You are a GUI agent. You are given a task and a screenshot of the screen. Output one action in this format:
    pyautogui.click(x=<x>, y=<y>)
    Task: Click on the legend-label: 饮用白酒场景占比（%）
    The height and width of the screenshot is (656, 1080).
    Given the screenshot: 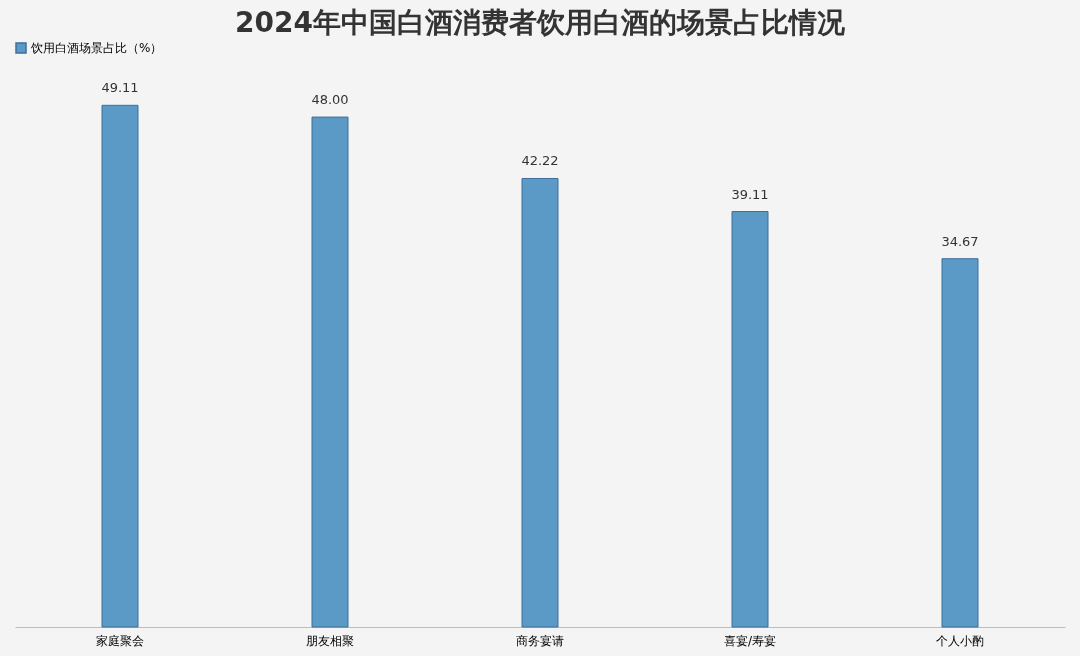 What is the action you would take?
    pyautogui.click(x=96, y=48)
    